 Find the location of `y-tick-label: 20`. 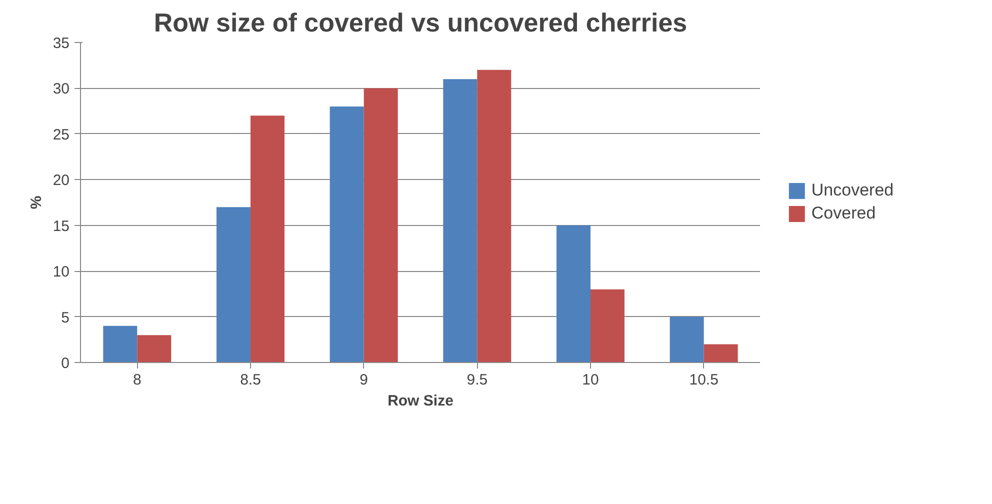

y-tick-label: 20 is located at coordinates (61, 181).